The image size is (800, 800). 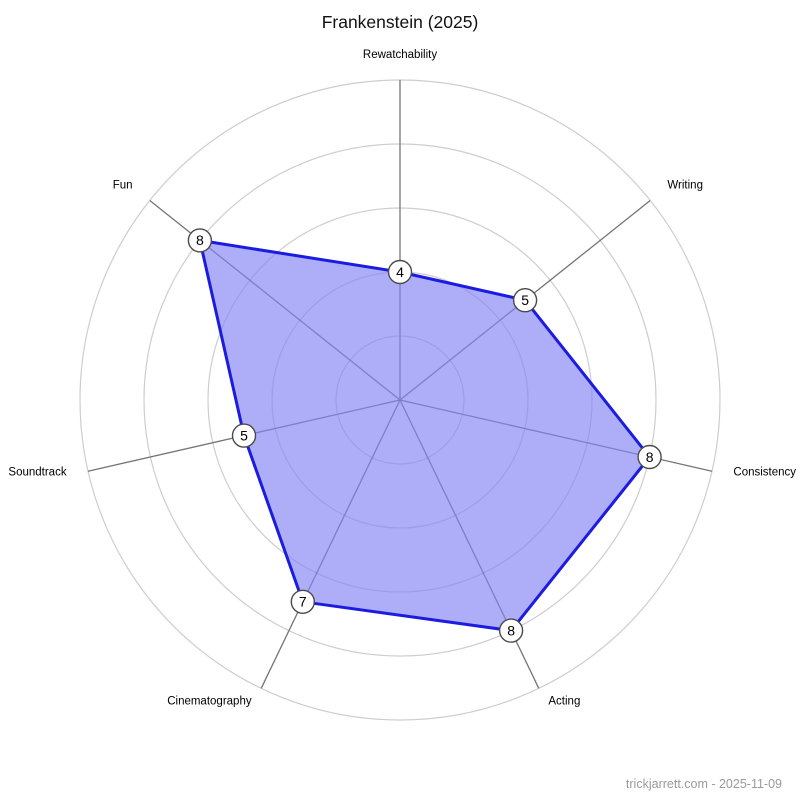 I want to click on data-point-value: 7, so click(x=303, y=602).